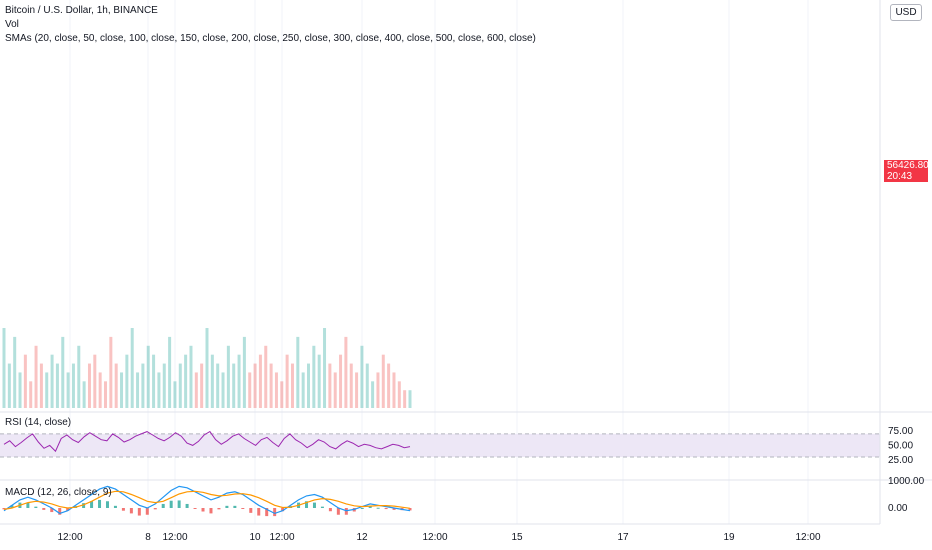 The image size is (932, 550). What do you see at coordinates (81, 10) in the screenshot?
I see `symbol-title: Bitcoin / U.S. Dollar, 1h, BINANCE` at bounding box center [81, 10].